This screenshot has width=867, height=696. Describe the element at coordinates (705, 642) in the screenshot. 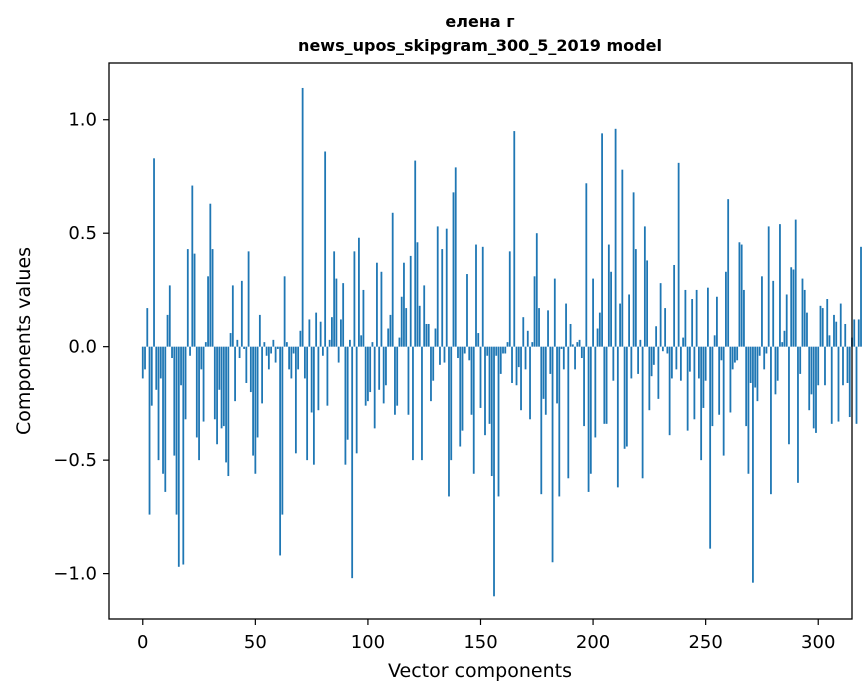

I see `x-tick-label-5: 250` at that location.